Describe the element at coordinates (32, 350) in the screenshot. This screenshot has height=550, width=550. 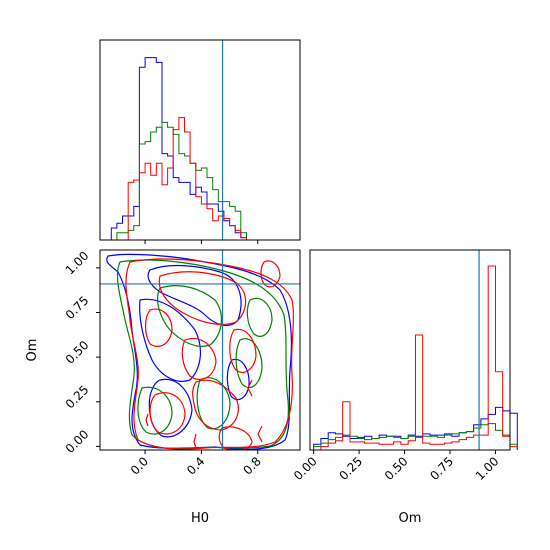
I see `y-axis-label-om: Om` at that location.